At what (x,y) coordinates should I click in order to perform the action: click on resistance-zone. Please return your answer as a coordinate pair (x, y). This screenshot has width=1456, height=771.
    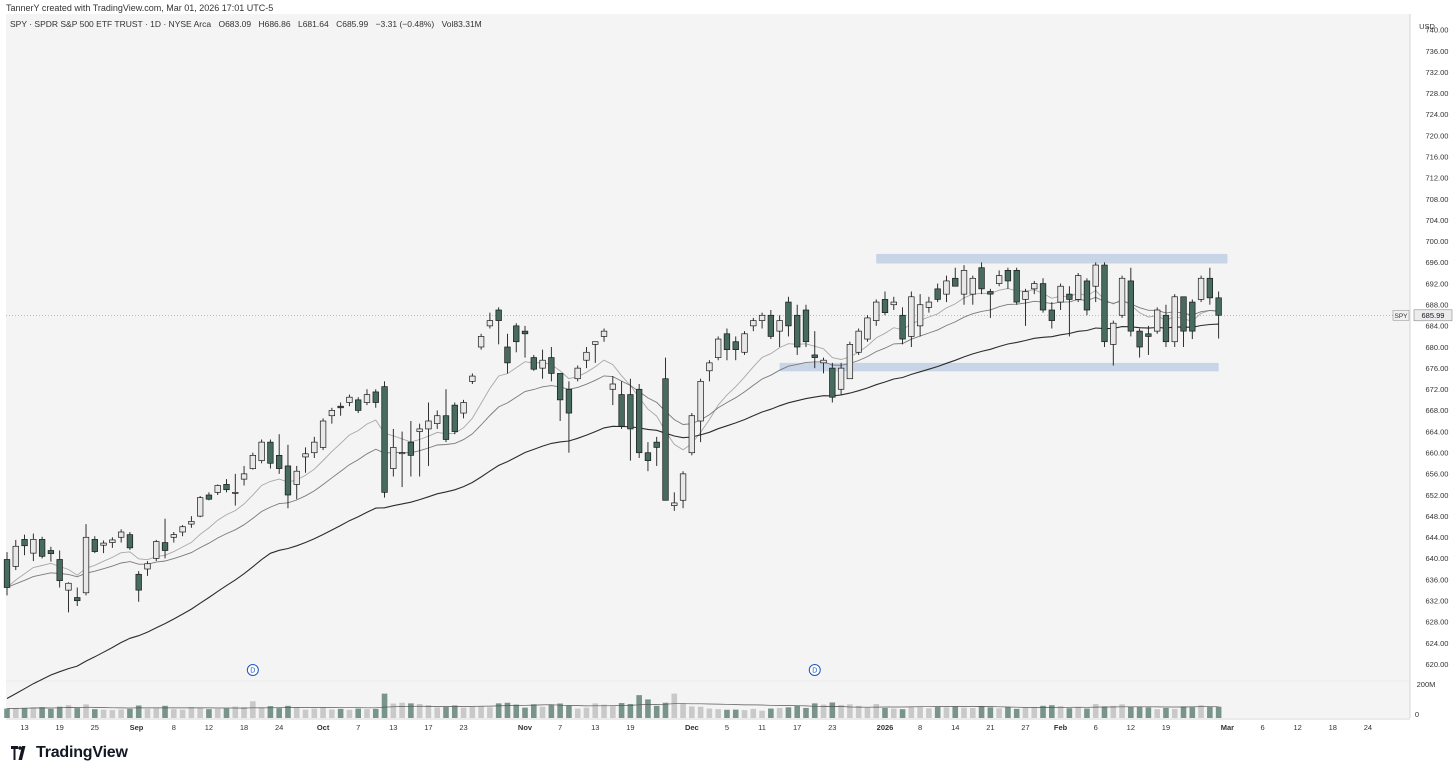
    Looking at the image, I should click on (1052, 258).